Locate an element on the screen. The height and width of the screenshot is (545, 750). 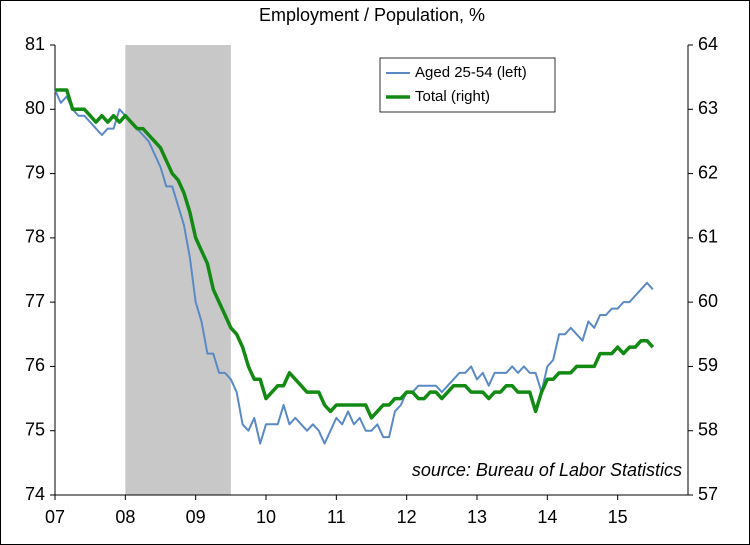
y-tick-label: 79 is located at coordinates (35, 172).